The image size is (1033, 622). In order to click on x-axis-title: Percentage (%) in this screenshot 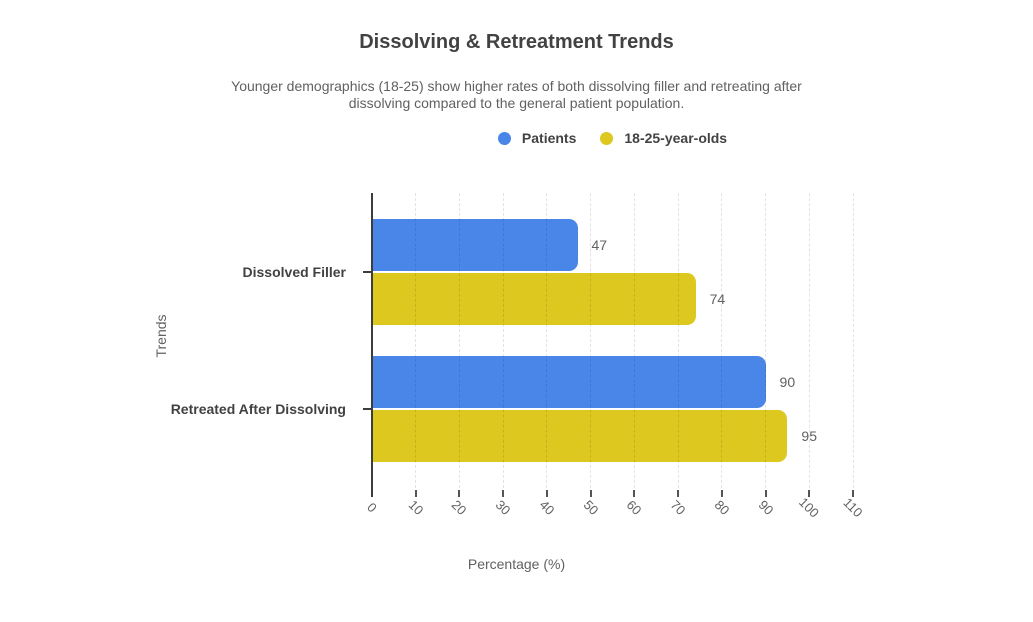, I will do `click(516, 564)`.